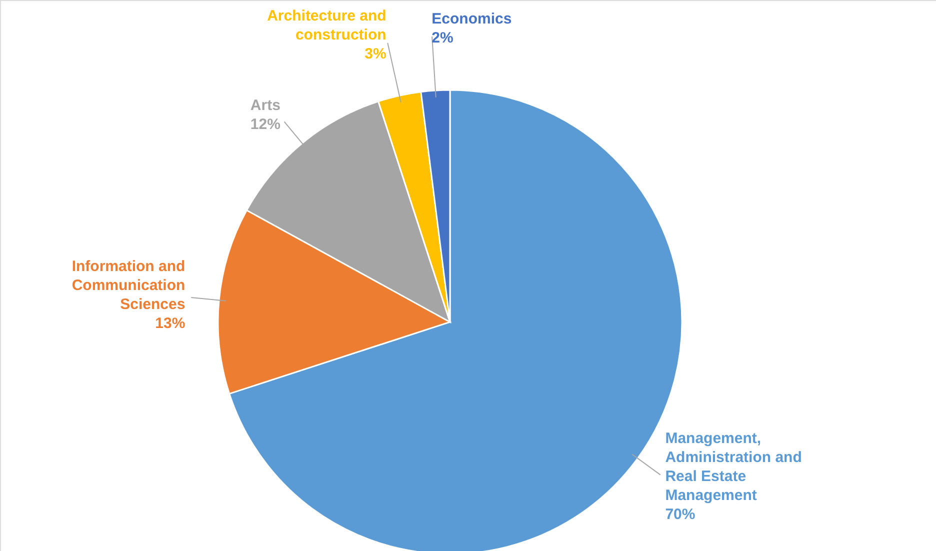 Image resolution: width=936 pixels, height=551 pixels. What do you see at coordinates (129, 285) in the screenshot?
I see `slice-label: Information and Communication Sciences` at bounding box center [129, 285].